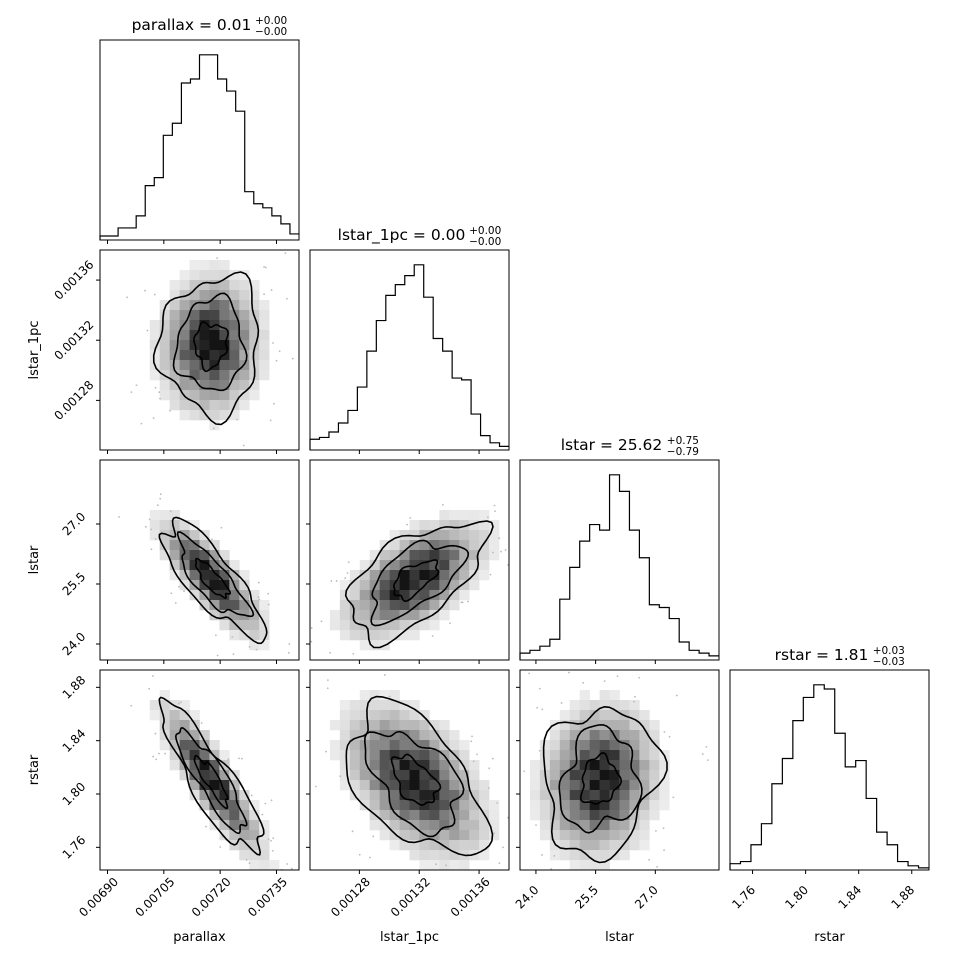  Describe the element at coordinates (410, 897) in the screenshot. I see `x-tick-label: 0.00132` at that location.